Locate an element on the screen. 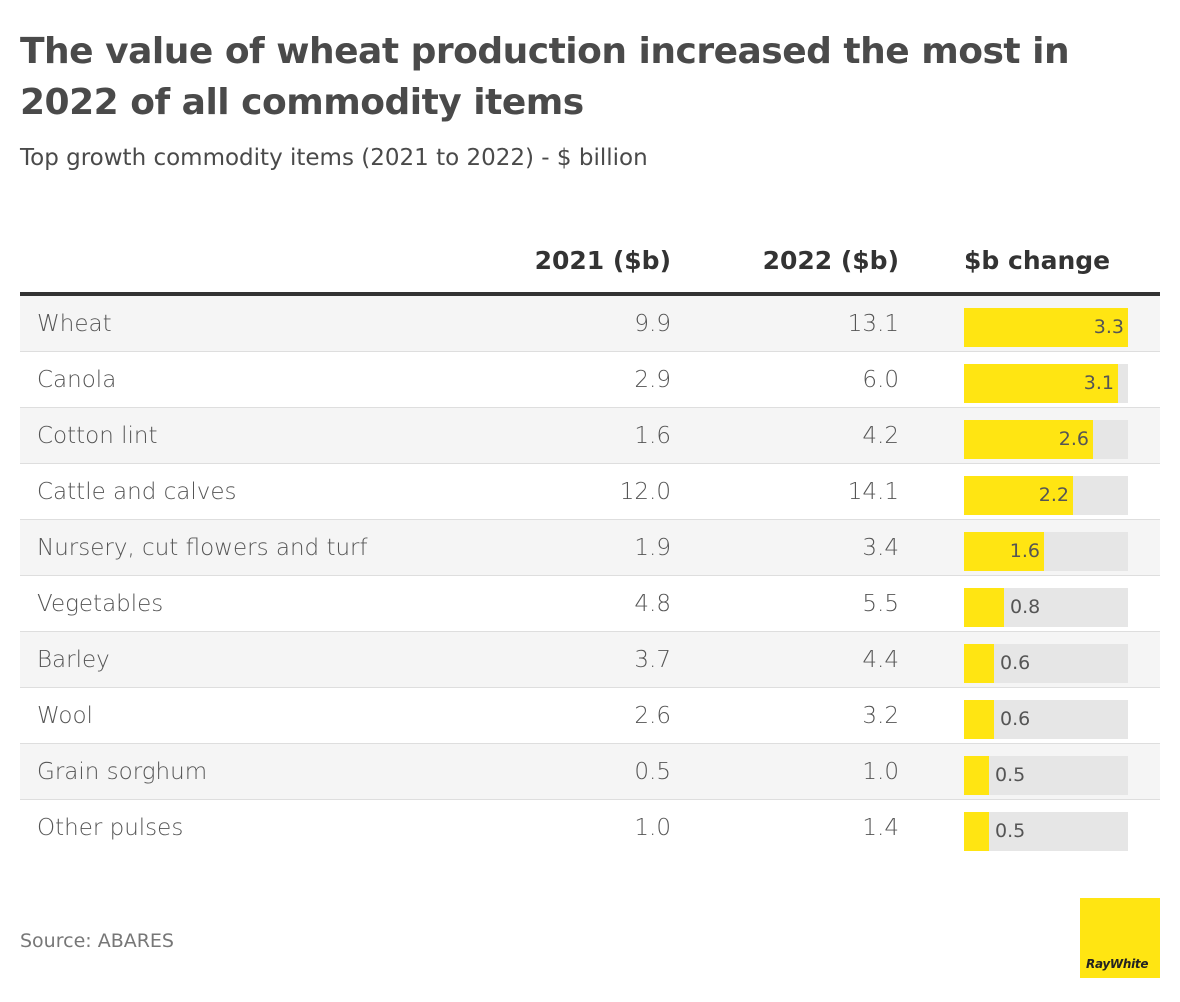  commodity-name: Wool is located at coordinates (65, 716).